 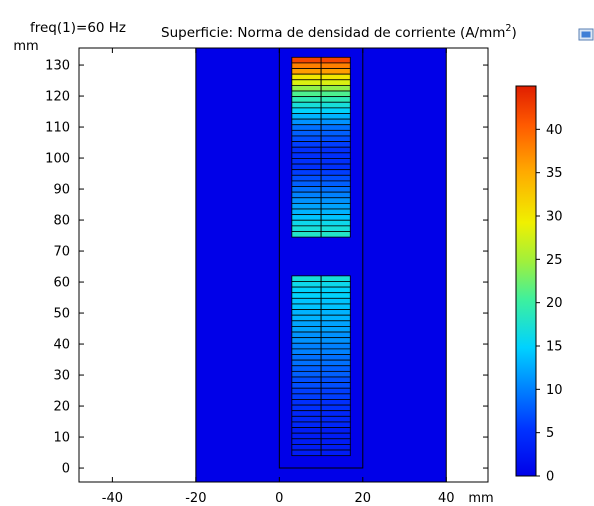 I want to click on y-tick-label: 40, so click(x=61, y=345).